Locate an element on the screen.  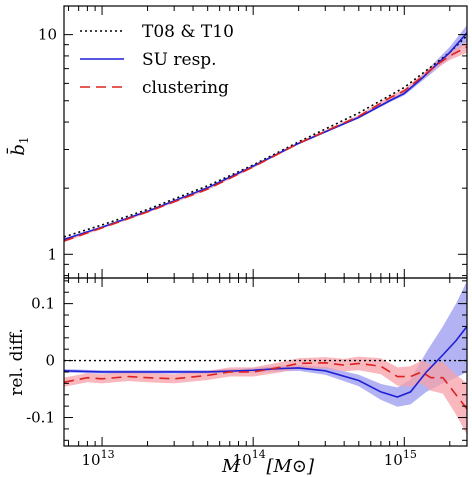
bottom-xlabel: M [M⊙] is located at coordinates (268, 466).